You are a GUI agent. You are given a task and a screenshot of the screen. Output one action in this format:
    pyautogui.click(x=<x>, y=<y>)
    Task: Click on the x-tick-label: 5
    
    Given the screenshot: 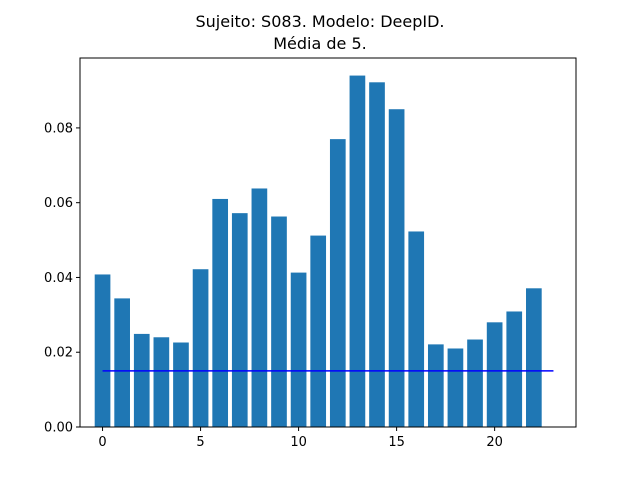 What is the action you would take?
    pyautogui.click(x=200, y=442)
    